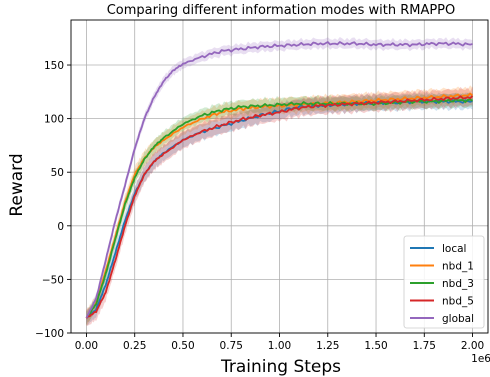  What do you see at coordinates (458, 302) in the screenshot?
I see `legend-label-nbd_5: nbd_5` at bounding box center [458, 302].